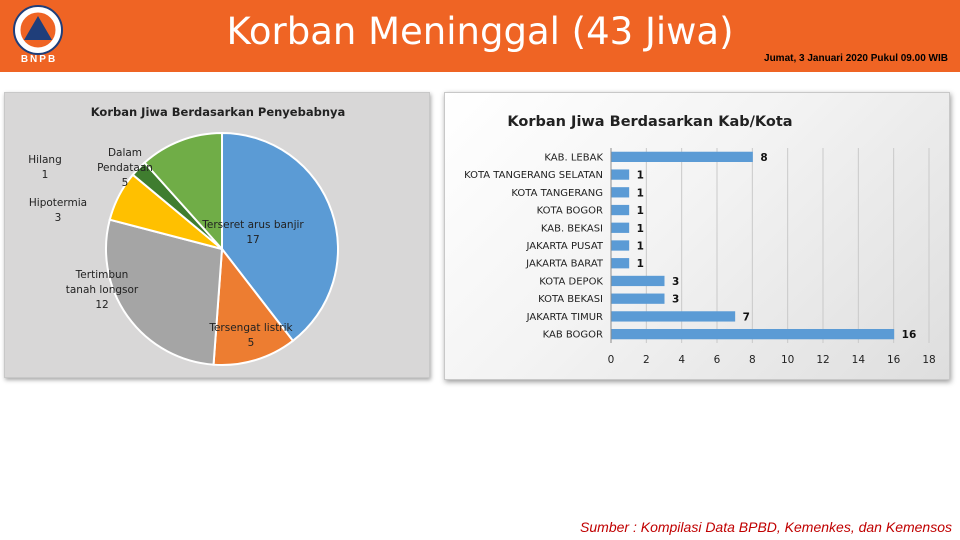  Describe the element at coordinates (859, 360) in the screenshot. I see `x-tick-label: 14` at that location.